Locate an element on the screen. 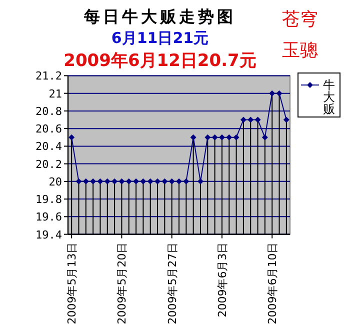  y-tick-label: 19.6 is located at coordinates (49, 217).